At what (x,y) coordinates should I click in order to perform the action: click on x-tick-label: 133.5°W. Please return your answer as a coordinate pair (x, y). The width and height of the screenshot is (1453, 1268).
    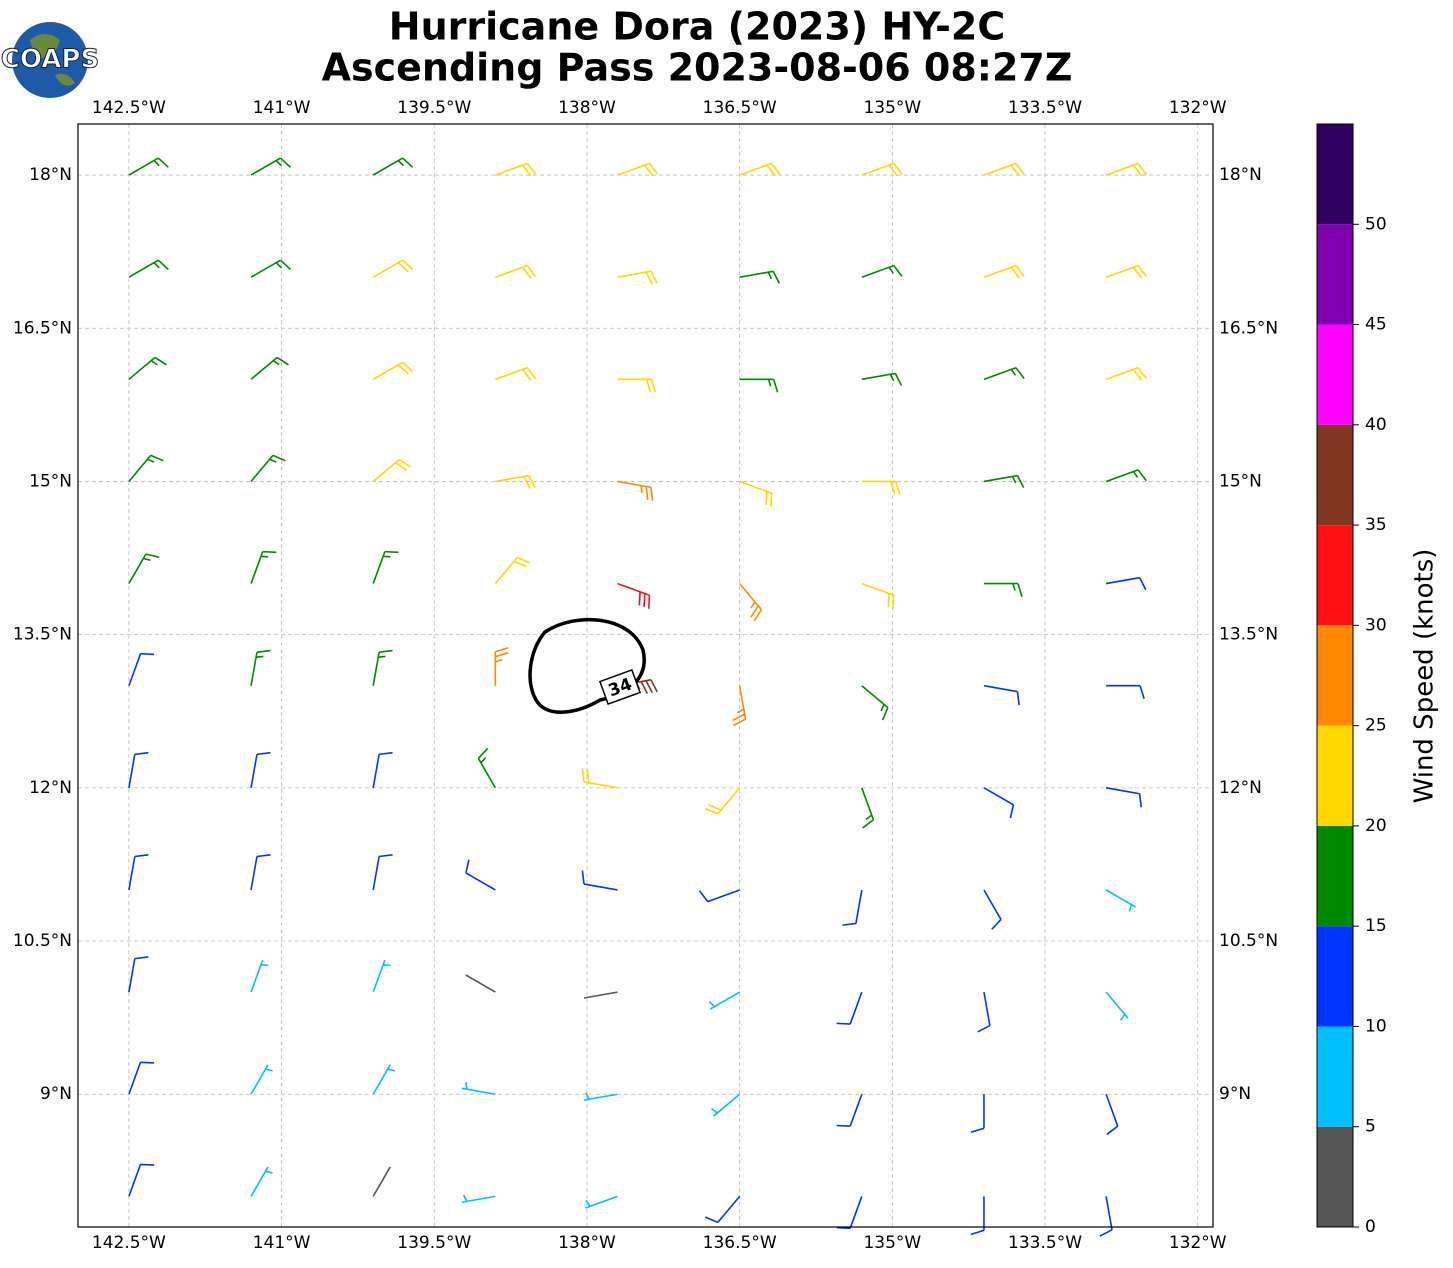
    Looking at the image, I should click on (1045, 108).